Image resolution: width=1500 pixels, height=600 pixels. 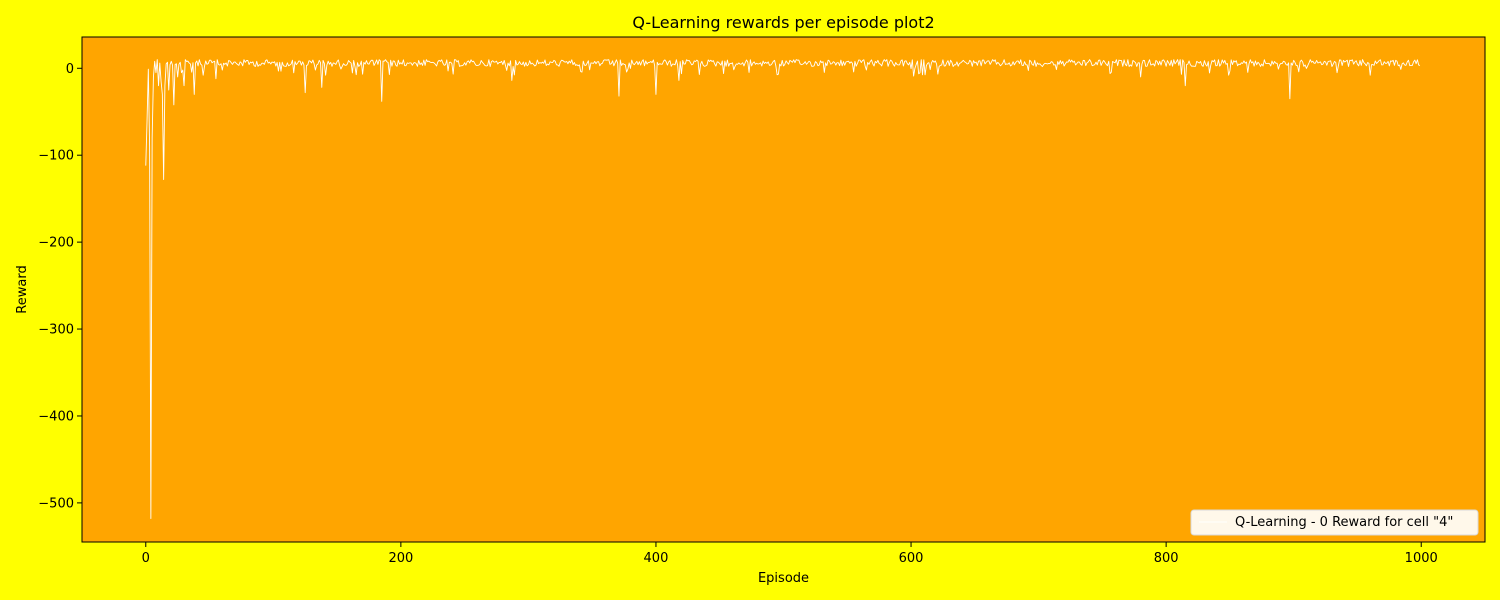 I want to click on legend: Q-Learning - 0 Reward for cell "4", so click(x=1334, y=522).